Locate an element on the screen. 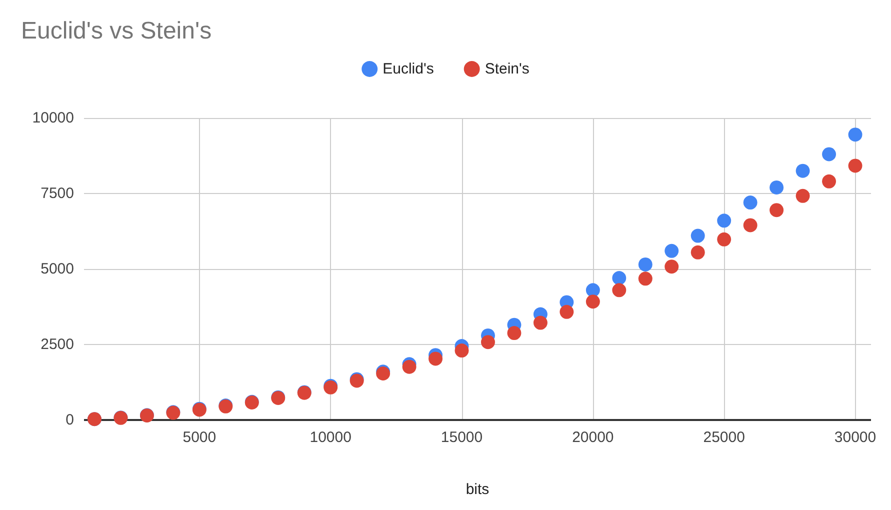 Image resolution: width=891 pixels, height=510 pixels. x-tick-label: 15000 is located at coordinates (461, 437).